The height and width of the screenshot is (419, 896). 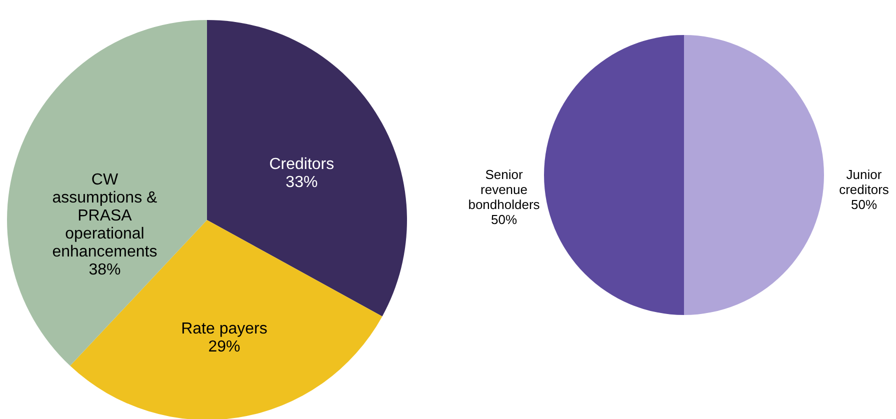 What do you see at coordinates (104, 270) in the screenshot?
I see `data-label: 38%` at bounding box center [104, 270].